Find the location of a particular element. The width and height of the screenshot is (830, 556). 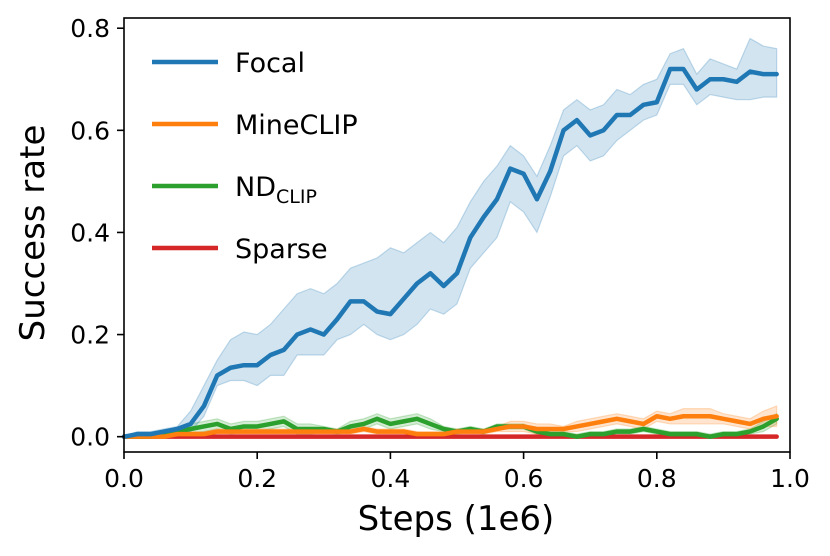

x-tick-label: 0.6 is located at coordinates (524, 478).